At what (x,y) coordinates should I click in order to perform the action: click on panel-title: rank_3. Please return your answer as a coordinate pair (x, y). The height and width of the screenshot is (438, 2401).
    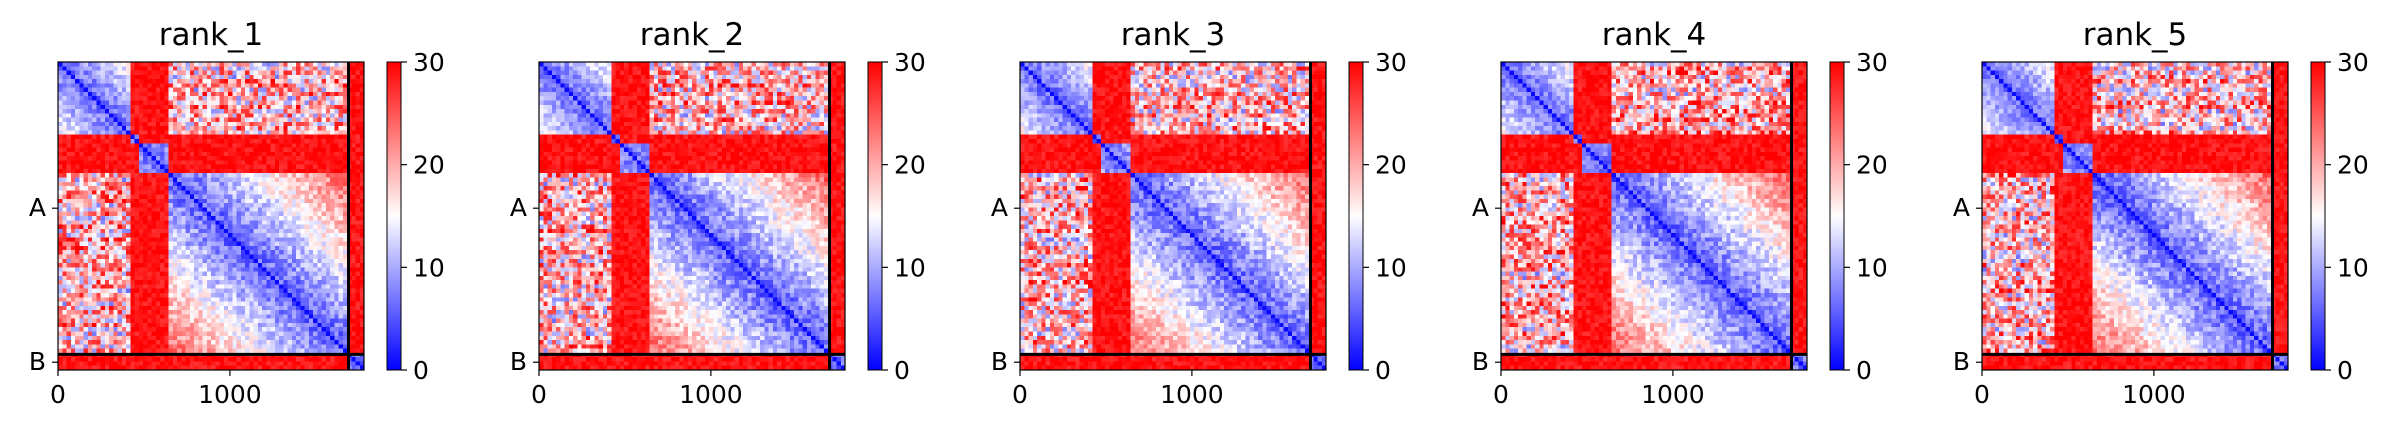
    Looking at the image, I should click on (1173, 35).